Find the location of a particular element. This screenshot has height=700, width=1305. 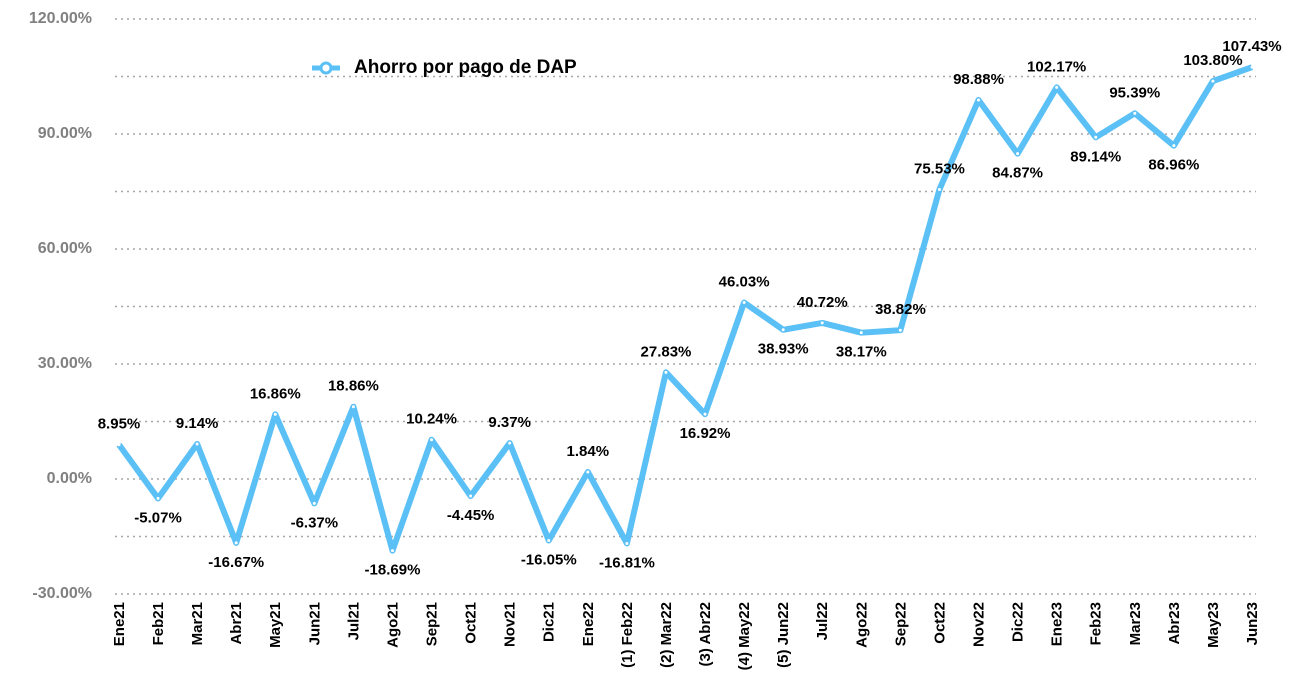

data-label: 84.87% is located at coordinates (1017, 173).